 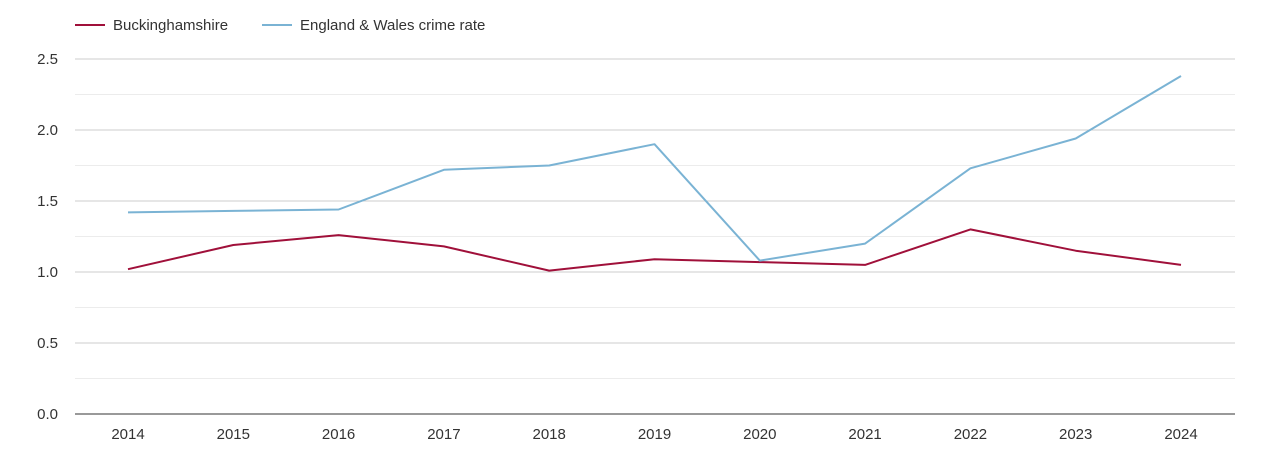 I want to click on x-tick-label: 2017, so click(x=443, y=434).